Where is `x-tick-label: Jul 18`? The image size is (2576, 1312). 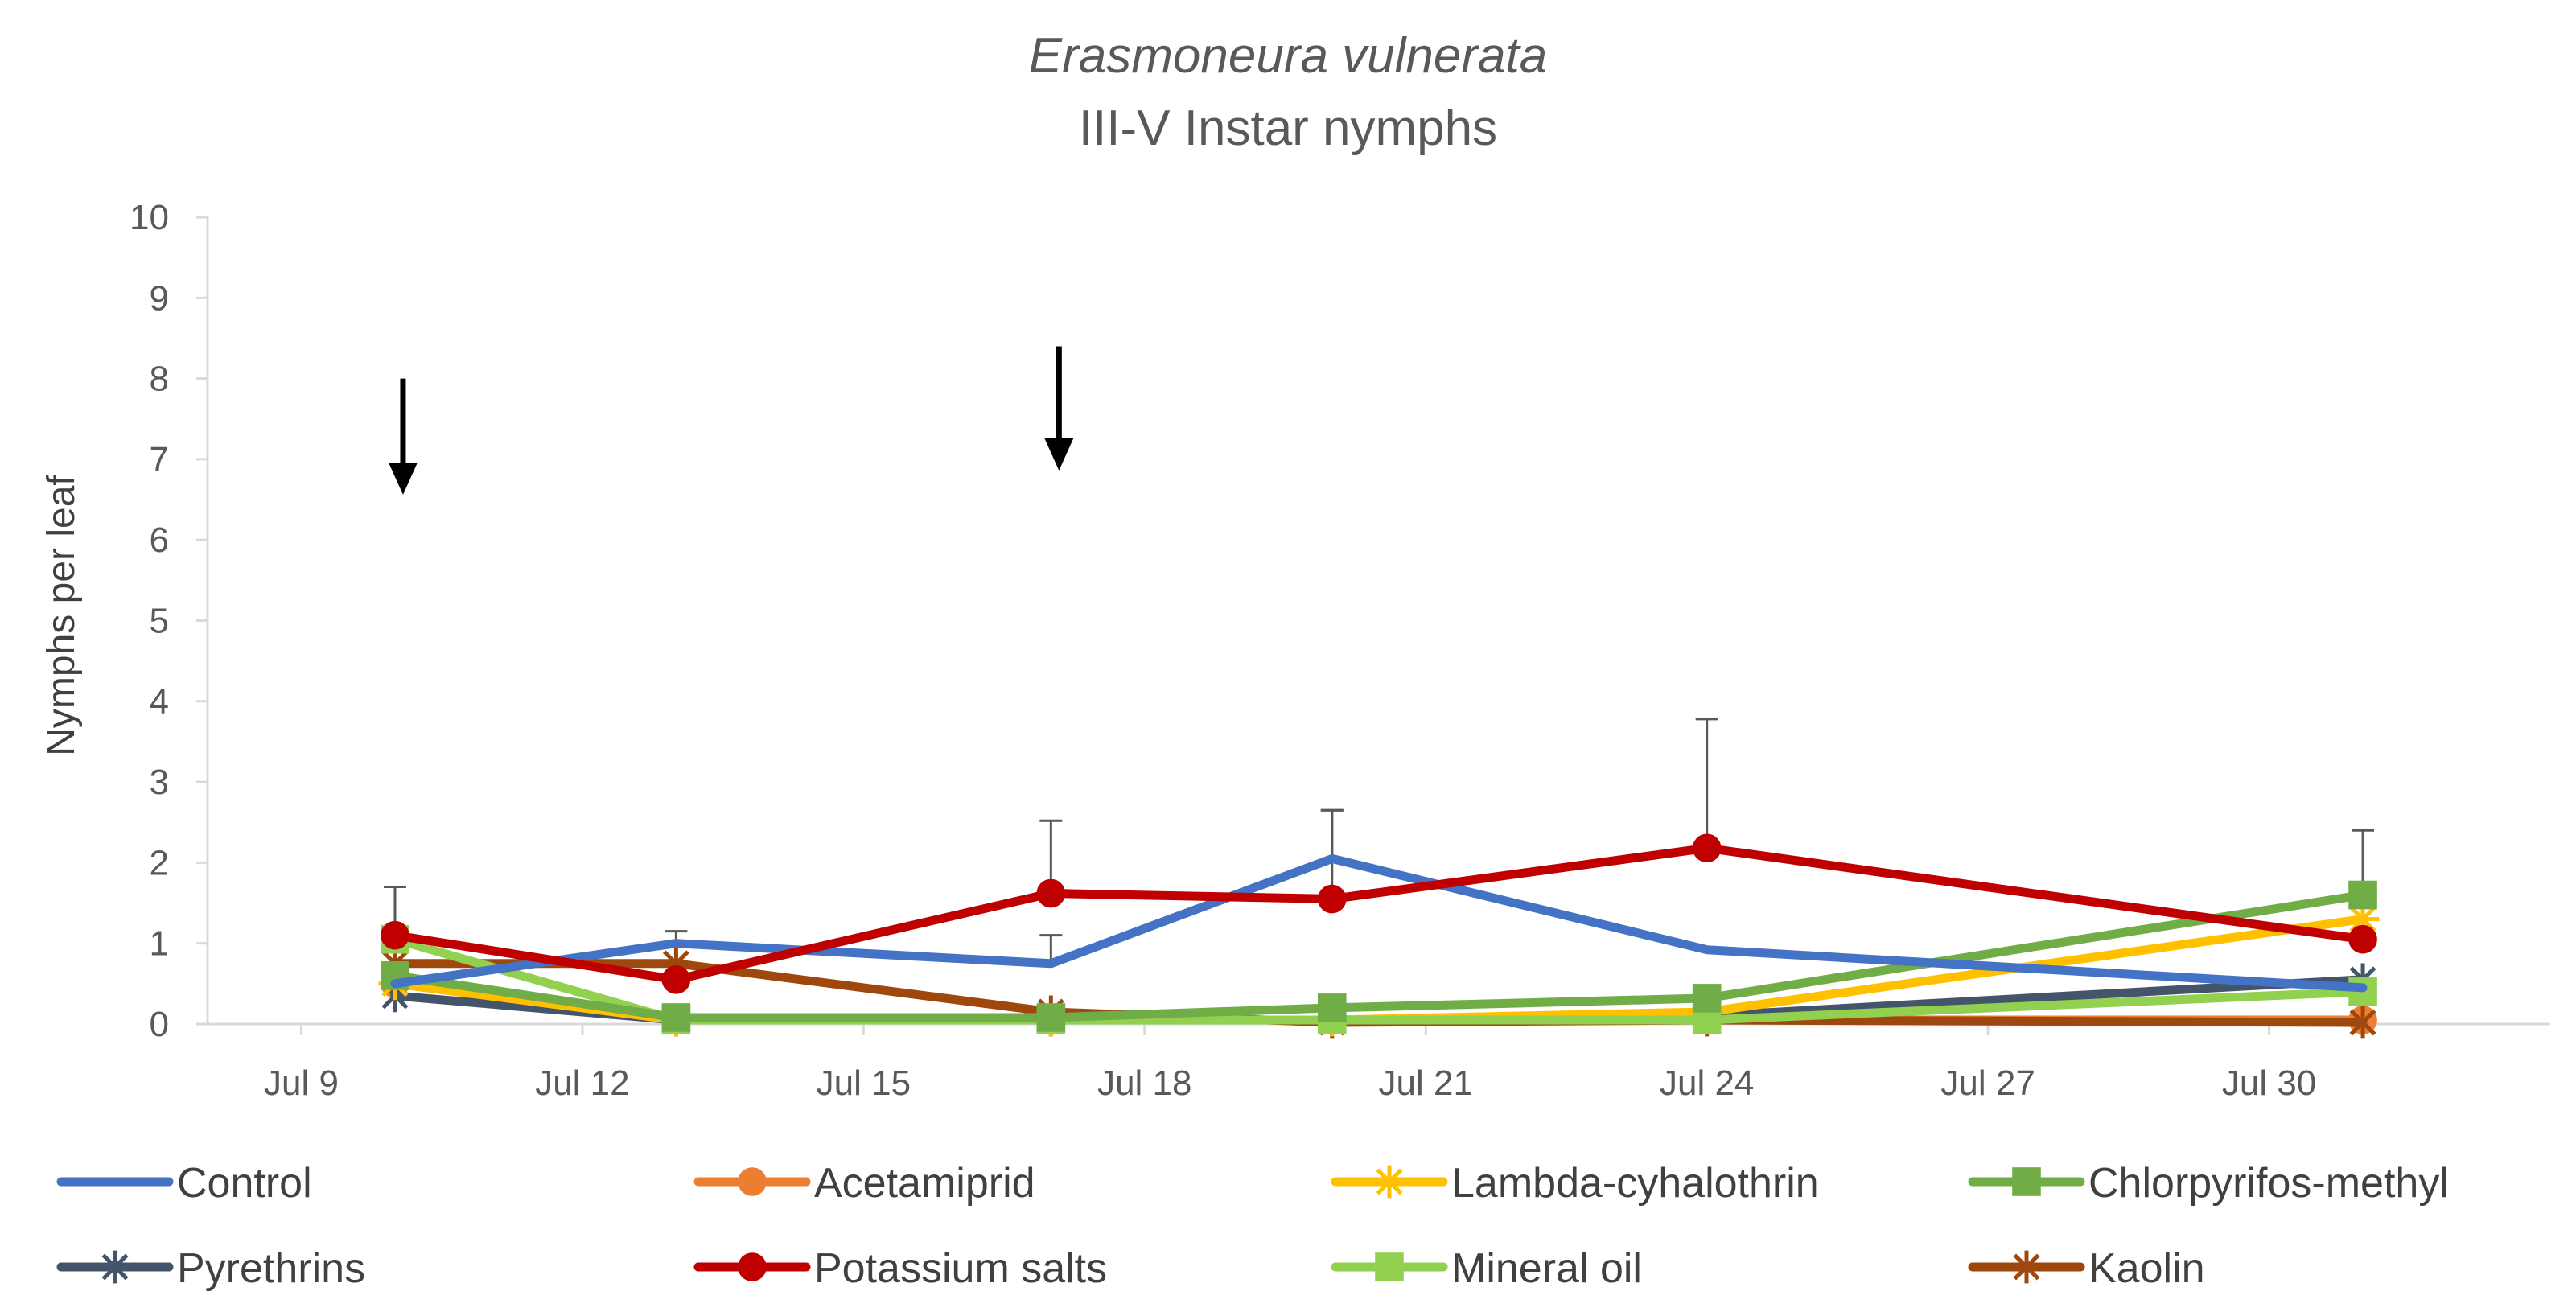
x-tick-label: Jul 18 is located at coordinates (1144, 1083).